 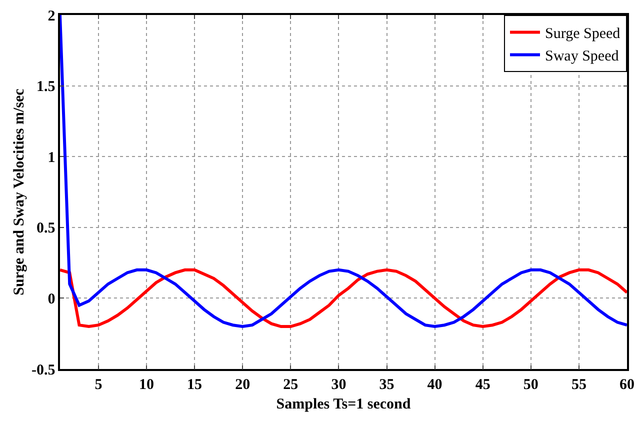 What do you see at coordinates (344, 404) in the screenshot?
I see `x-axis-title: Samples Ts=1 second` at bounding box center [344, 404].